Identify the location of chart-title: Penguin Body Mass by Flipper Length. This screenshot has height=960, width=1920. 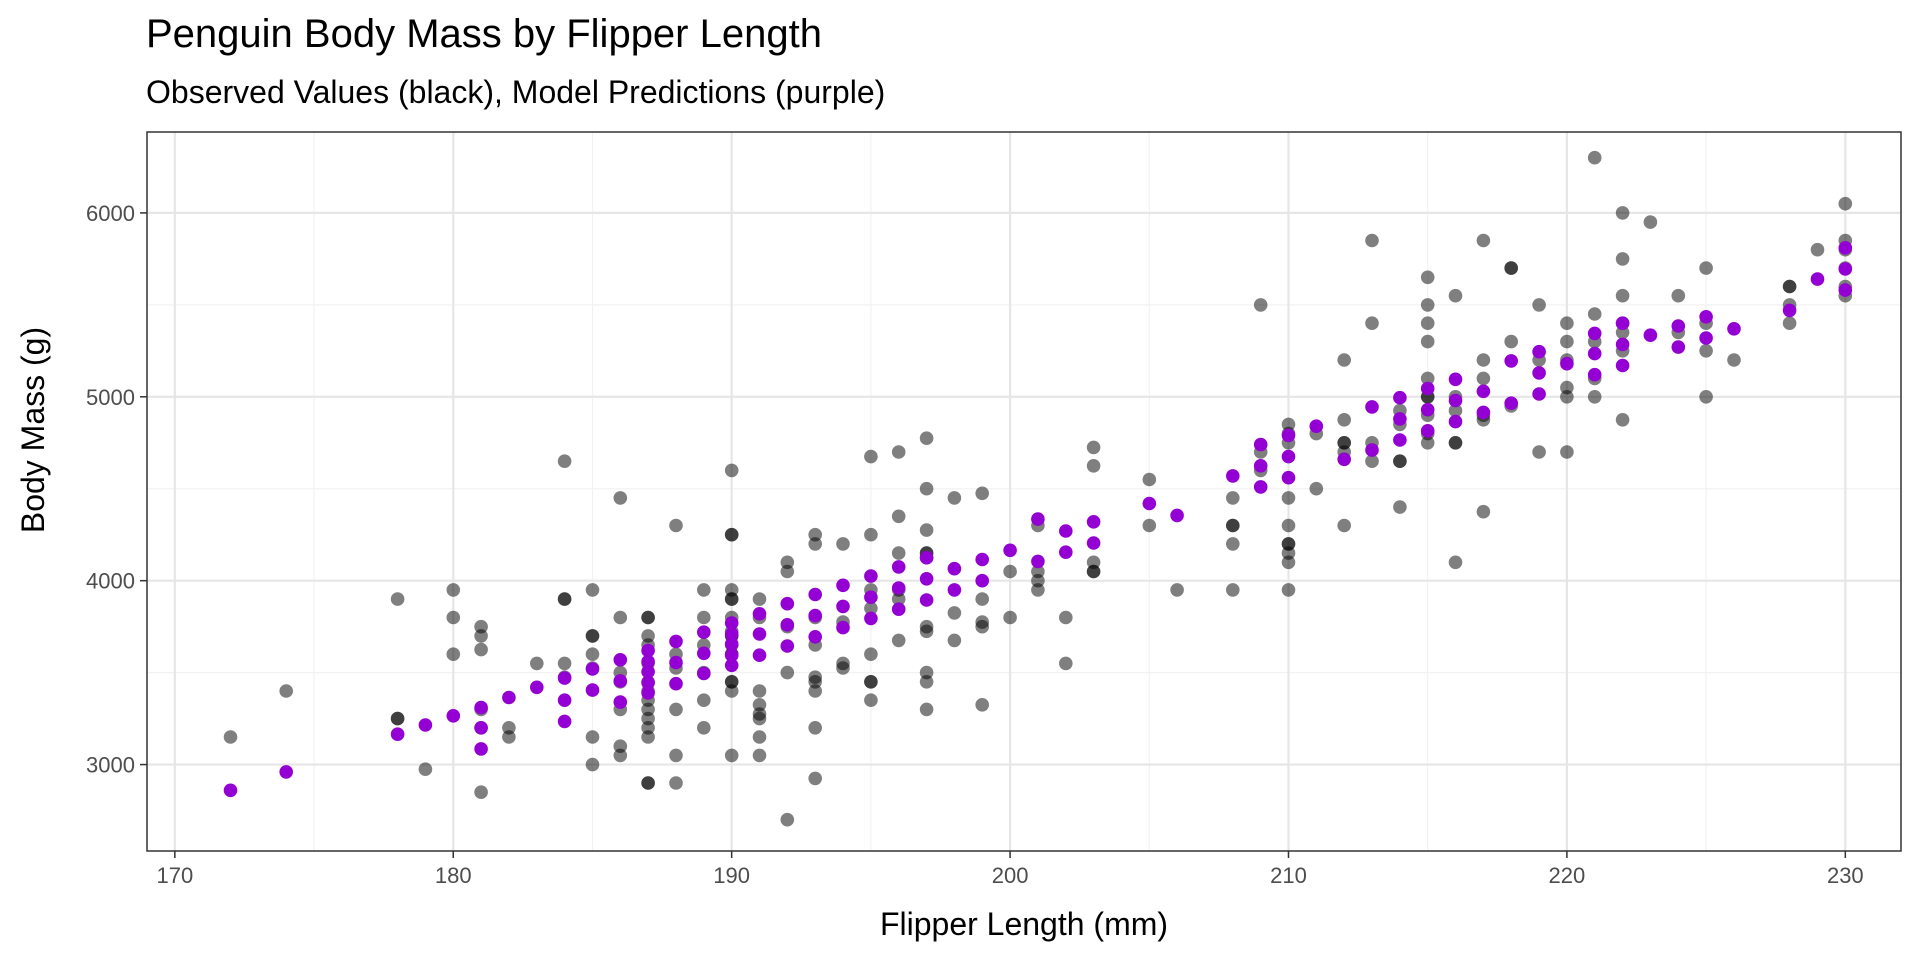
(484, 34).